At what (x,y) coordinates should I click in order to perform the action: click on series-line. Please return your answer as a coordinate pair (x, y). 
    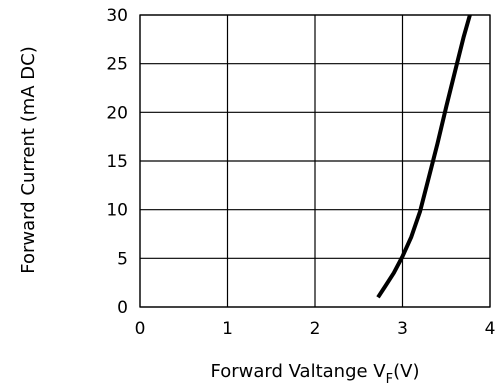
    Looking at the image, I should click on (424, 156).